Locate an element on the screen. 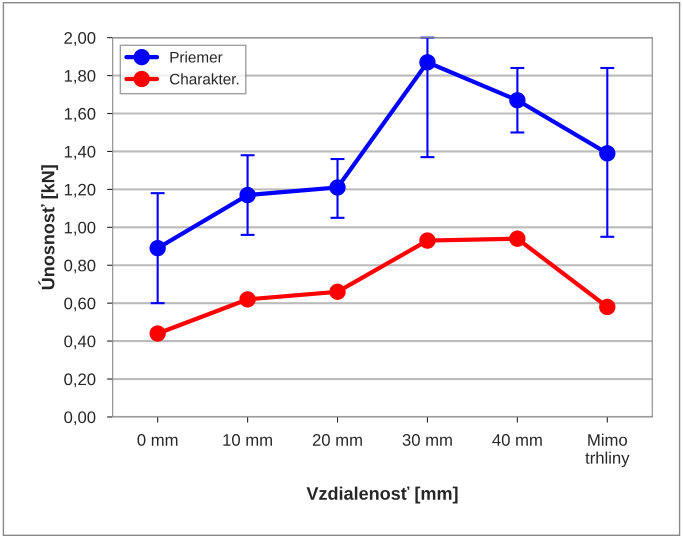 Image resolution: width=683 pixels, height=538 pixels. y-tick-label: 2,00 is located at coordinates (80, 39).